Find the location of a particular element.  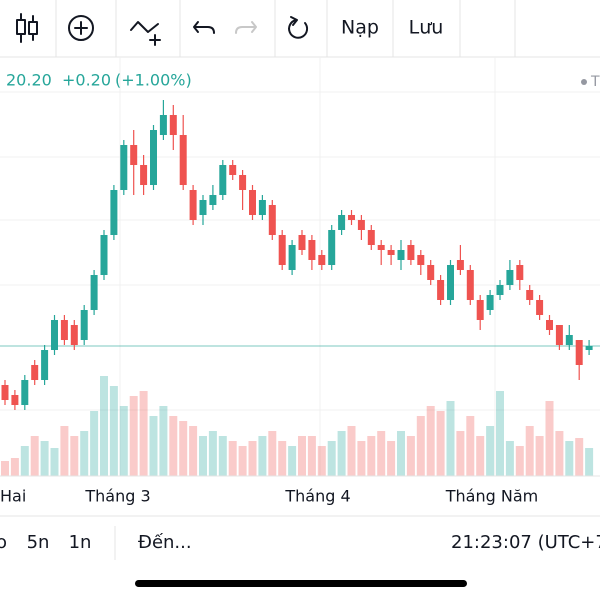

refresh-icon is located at coordinates (298, 27).